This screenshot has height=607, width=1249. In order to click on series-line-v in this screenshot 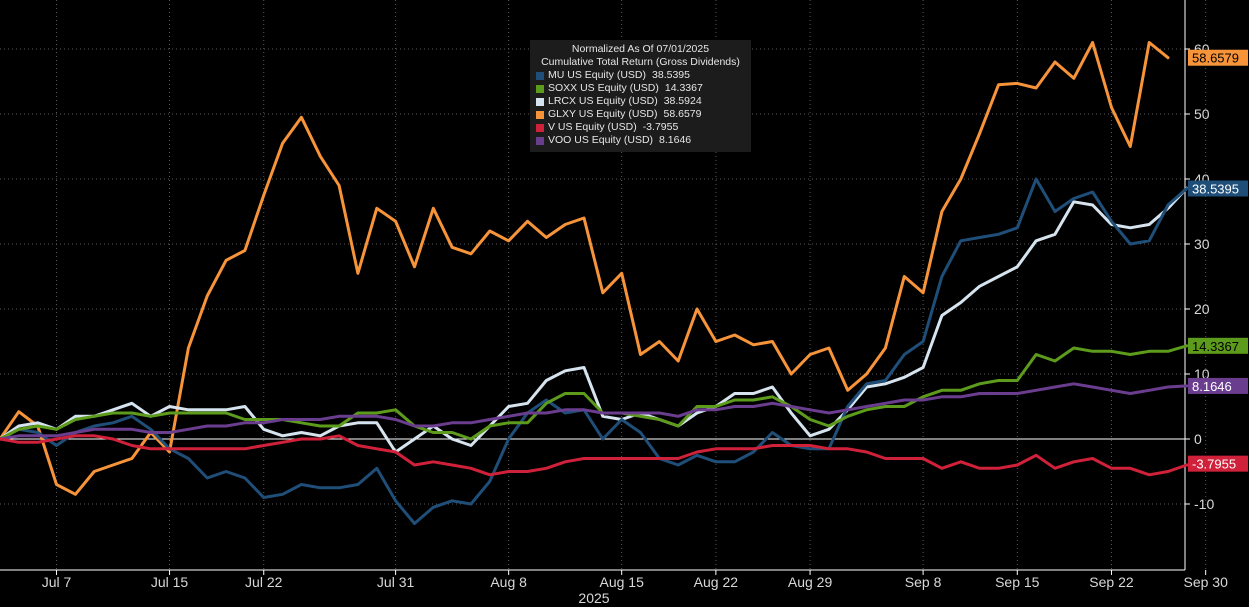, I will do `click(604, 455)`.